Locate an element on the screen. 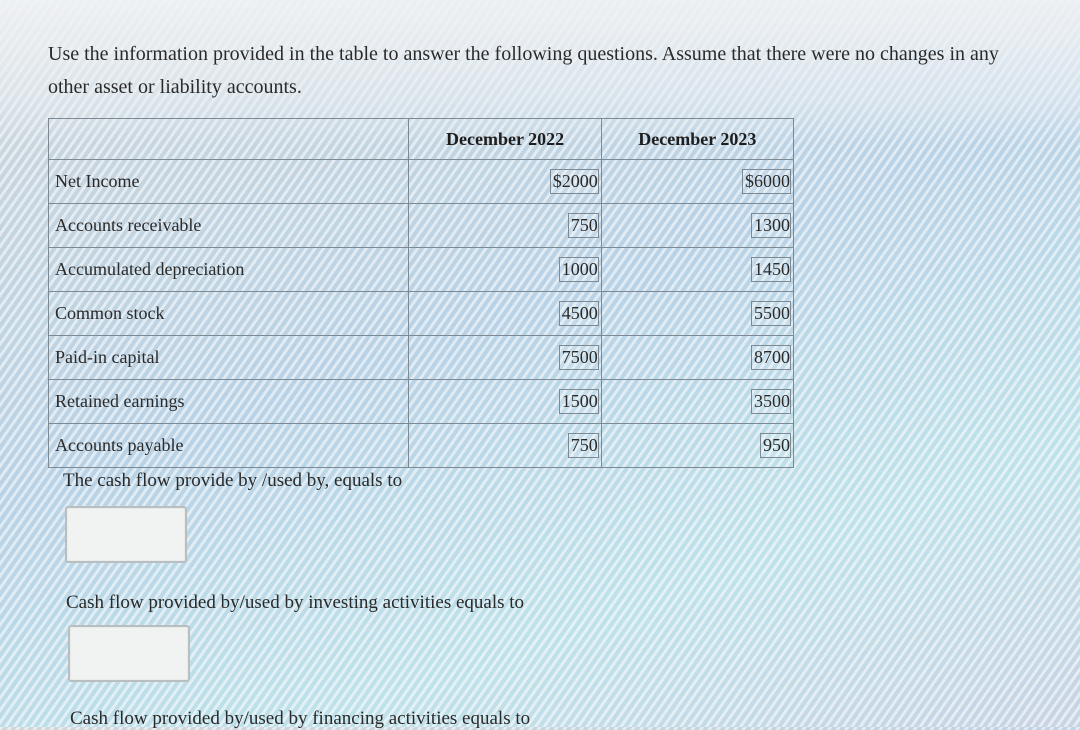 The height and width of the screenshot is (730, 1080). cell-dec2022: $2000 is located at coordinates (574, 181).